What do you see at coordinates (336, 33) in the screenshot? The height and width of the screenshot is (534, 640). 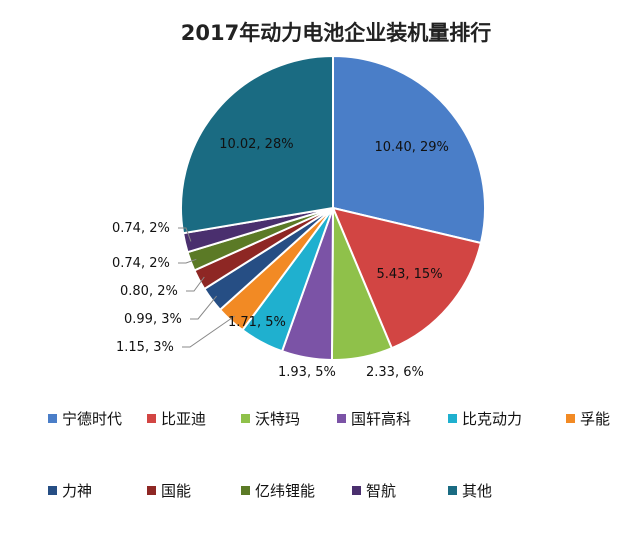 I see `chart-title: 2017年动力电池企业装机量排行` at bounding box center [336, 33].